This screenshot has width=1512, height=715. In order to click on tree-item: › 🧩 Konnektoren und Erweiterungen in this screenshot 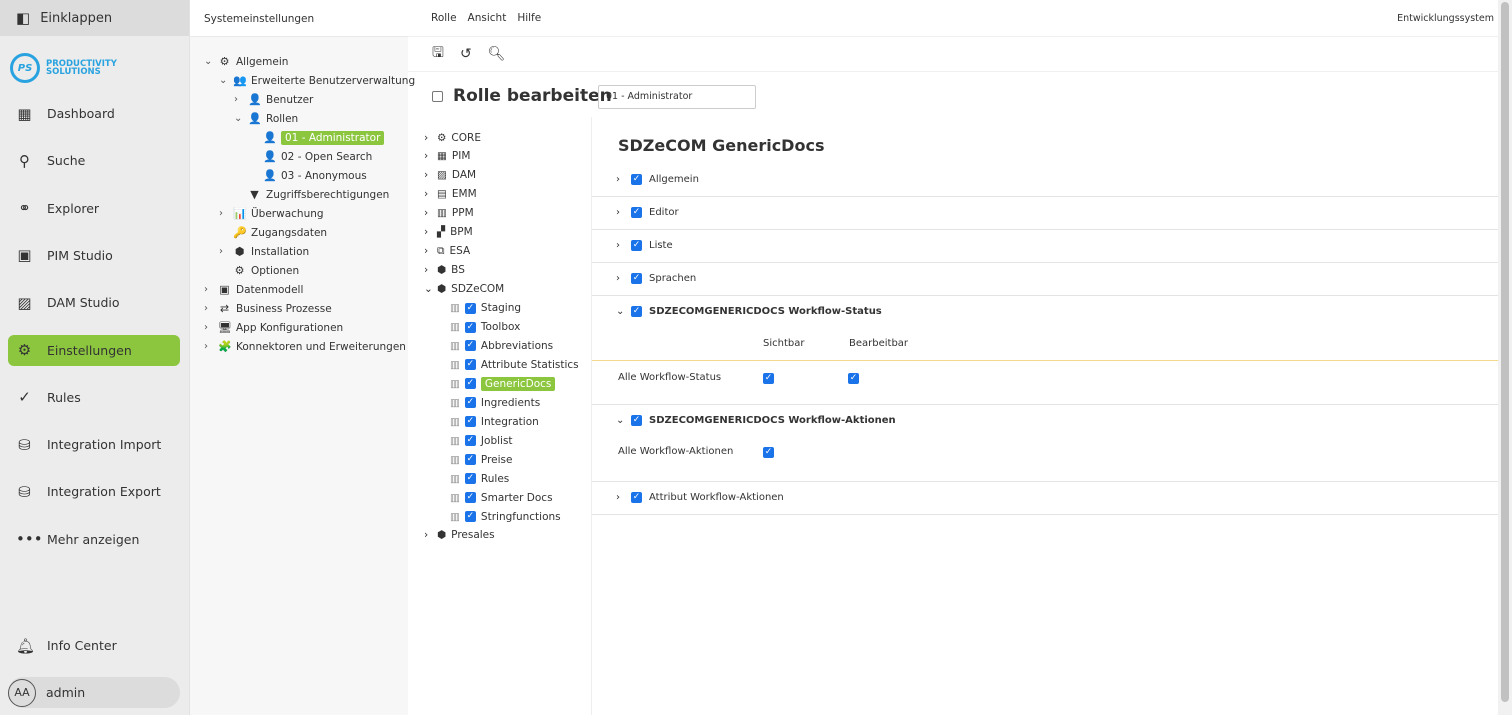, I will do `click(305, 346)`.